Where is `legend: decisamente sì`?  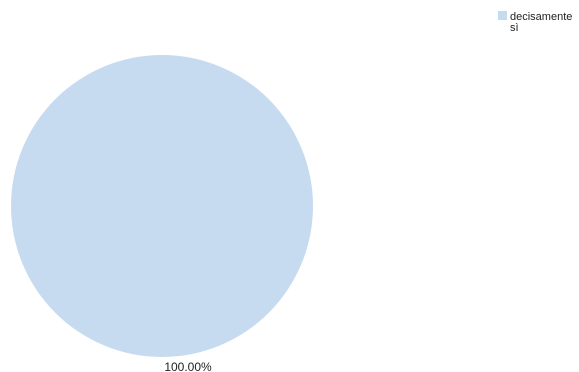 legend: decisamente sì is located at coordinates (535, 22).